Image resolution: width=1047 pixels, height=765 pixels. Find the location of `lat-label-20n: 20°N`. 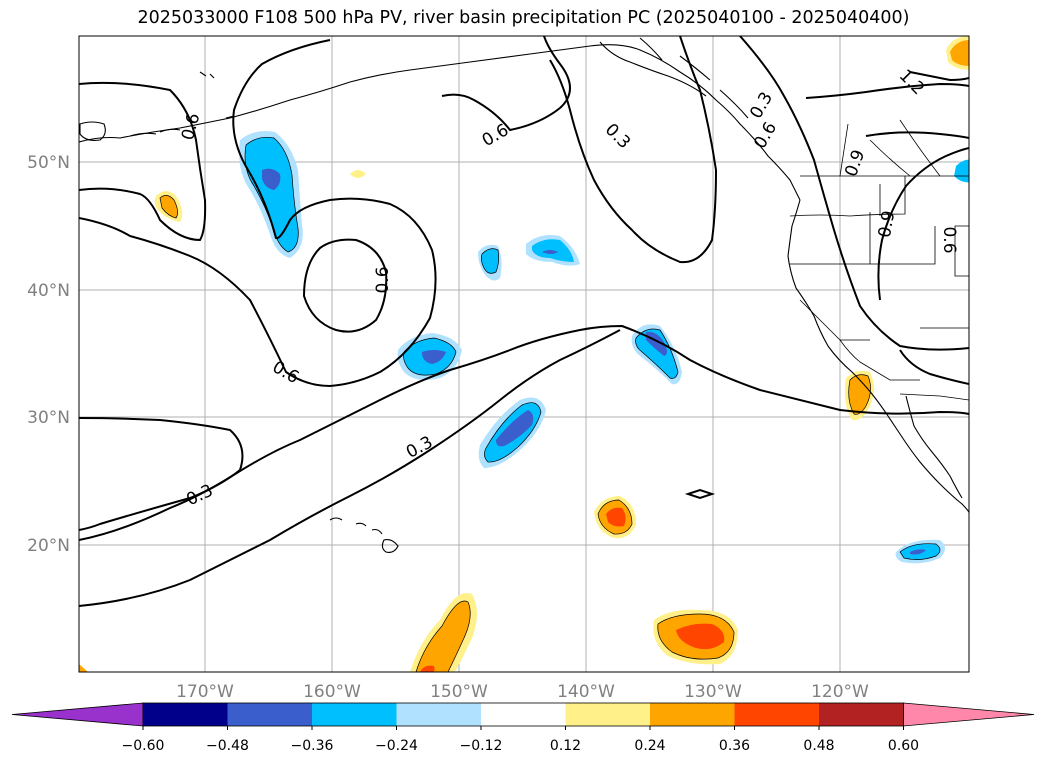

lat-label-20n: 20°N is located at coordinates (48, 546).